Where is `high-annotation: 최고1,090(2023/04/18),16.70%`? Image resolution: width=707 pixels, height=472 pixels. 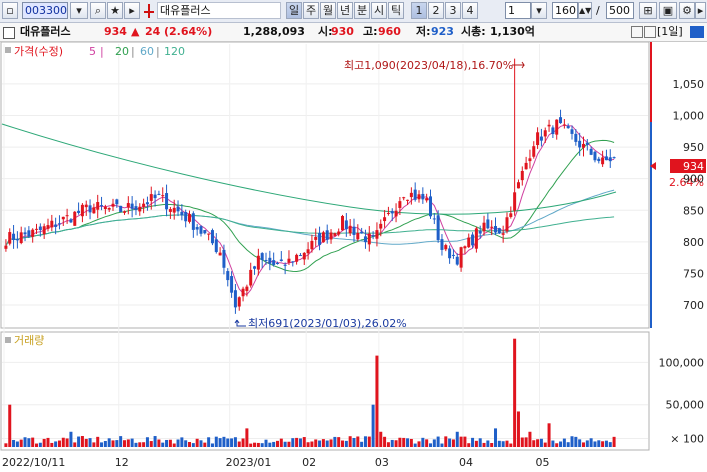 high-annotation: 최고1,090(2023/04/18),16.70% is located at coordinates (428, 65).